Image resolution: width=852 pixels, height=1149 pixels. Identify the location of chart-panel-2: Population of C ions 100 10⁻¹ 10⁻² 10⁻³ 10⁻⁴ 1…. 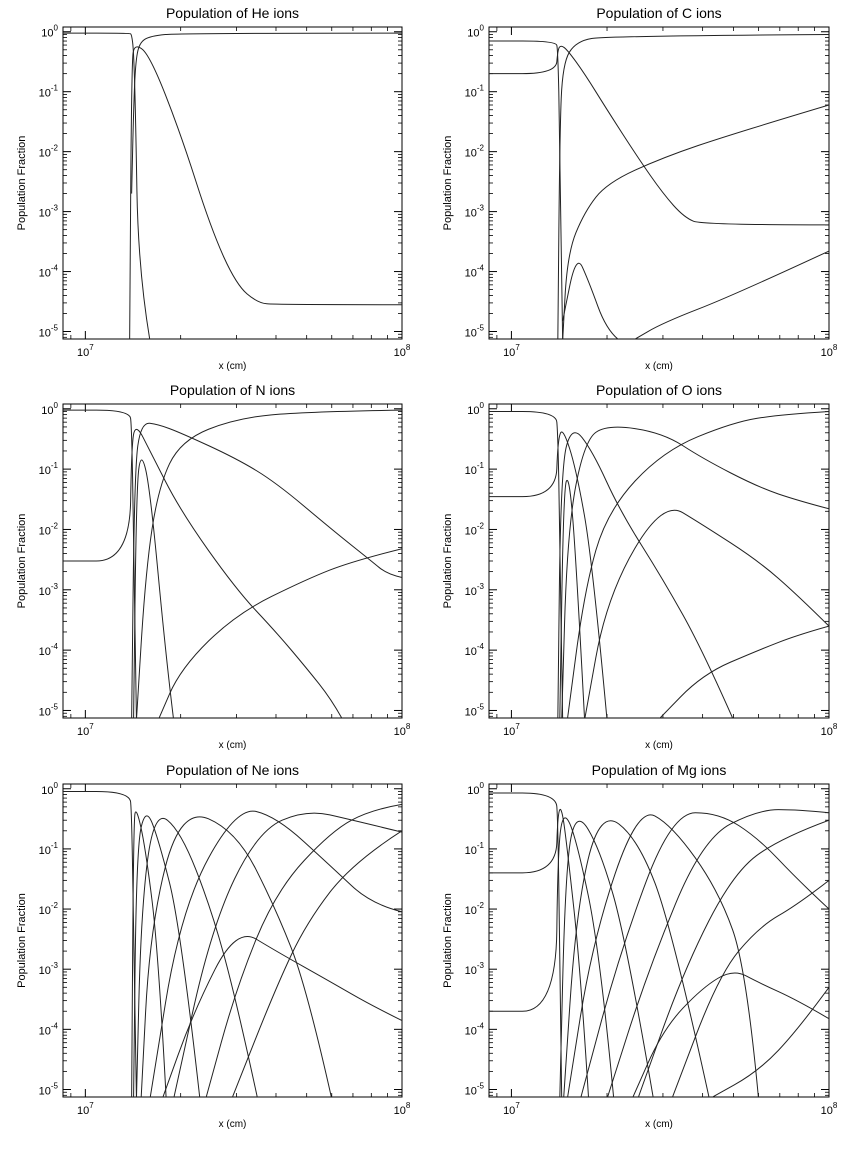
(640, 188).